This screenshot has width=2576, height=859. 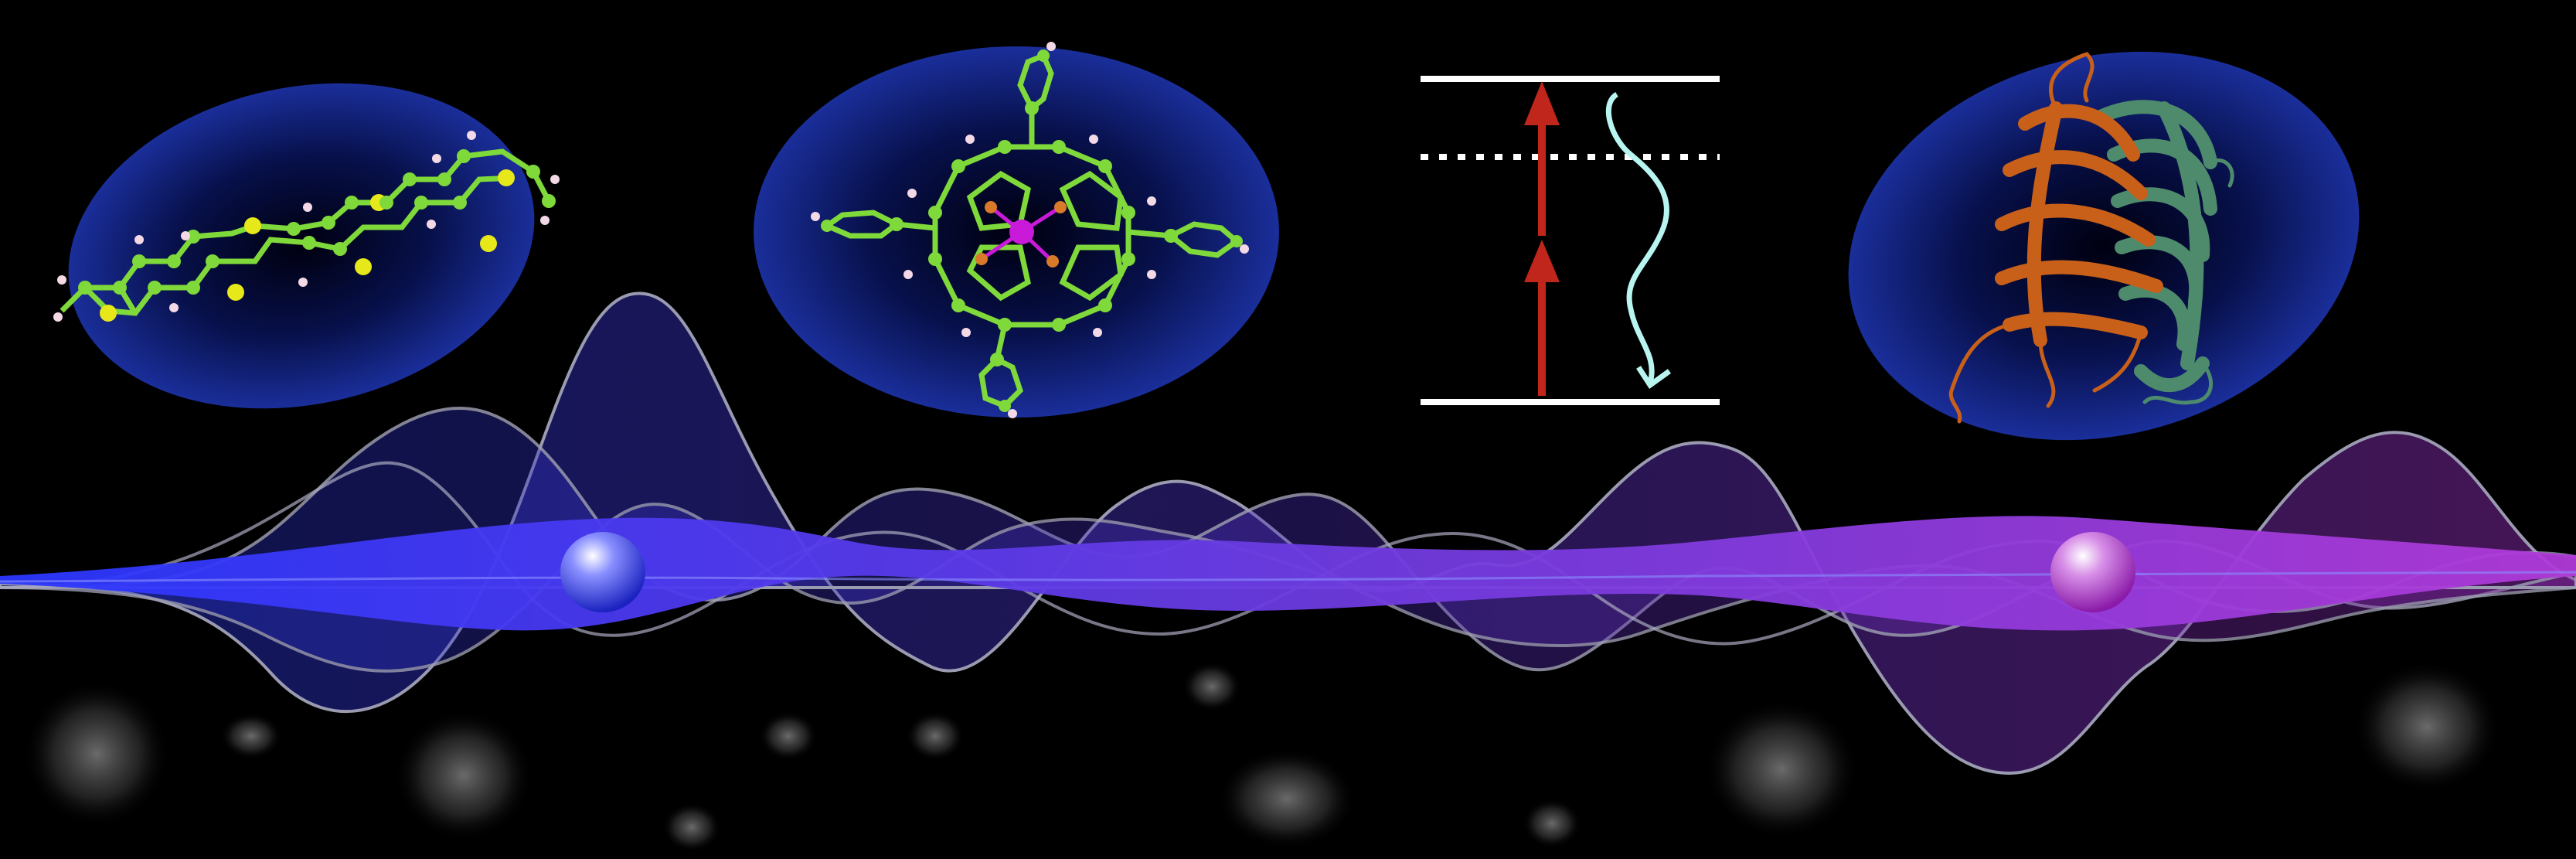 I want to click on wave-ribbon-highlight, so click(x=1288, y=577).